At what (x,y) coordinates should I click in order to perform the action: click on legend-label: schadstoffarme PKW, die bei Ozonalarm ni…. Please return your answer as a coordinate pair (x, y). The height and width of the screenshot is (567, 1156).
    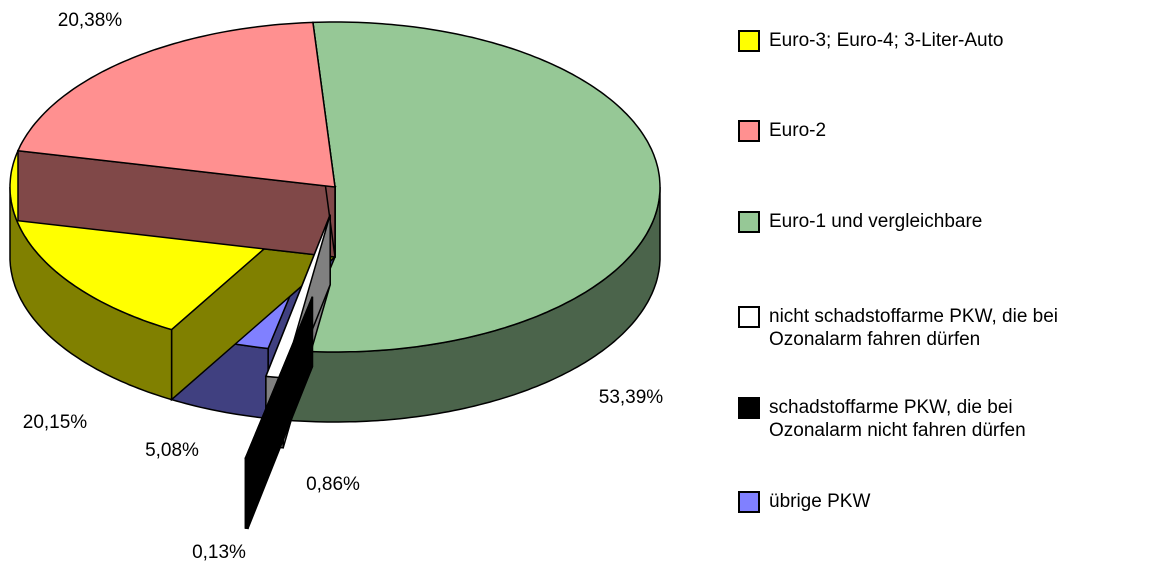
    Looking at the image, I should click on (897, 419).